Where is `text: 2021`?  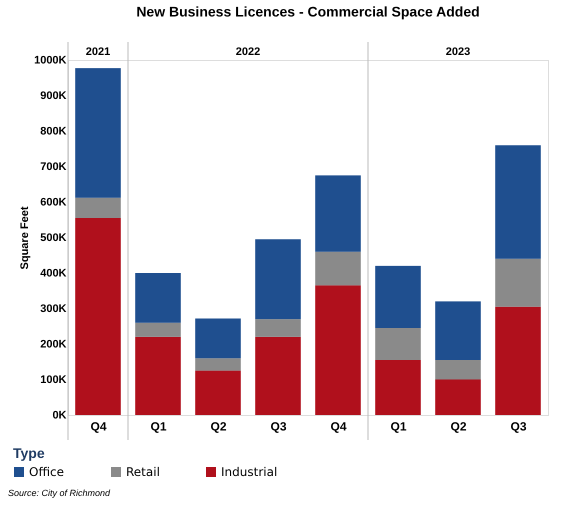 text: 2021 is located at coordinates (98, 52).